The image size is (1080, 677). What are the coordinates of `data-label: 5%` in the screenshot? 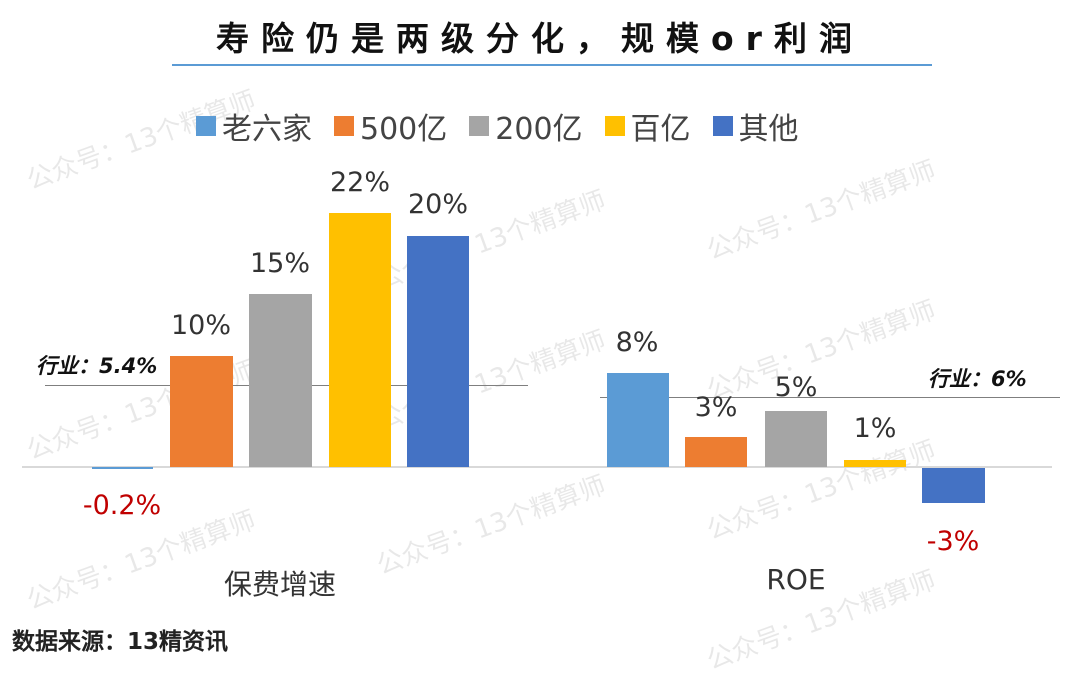 It's located at (796, 387).